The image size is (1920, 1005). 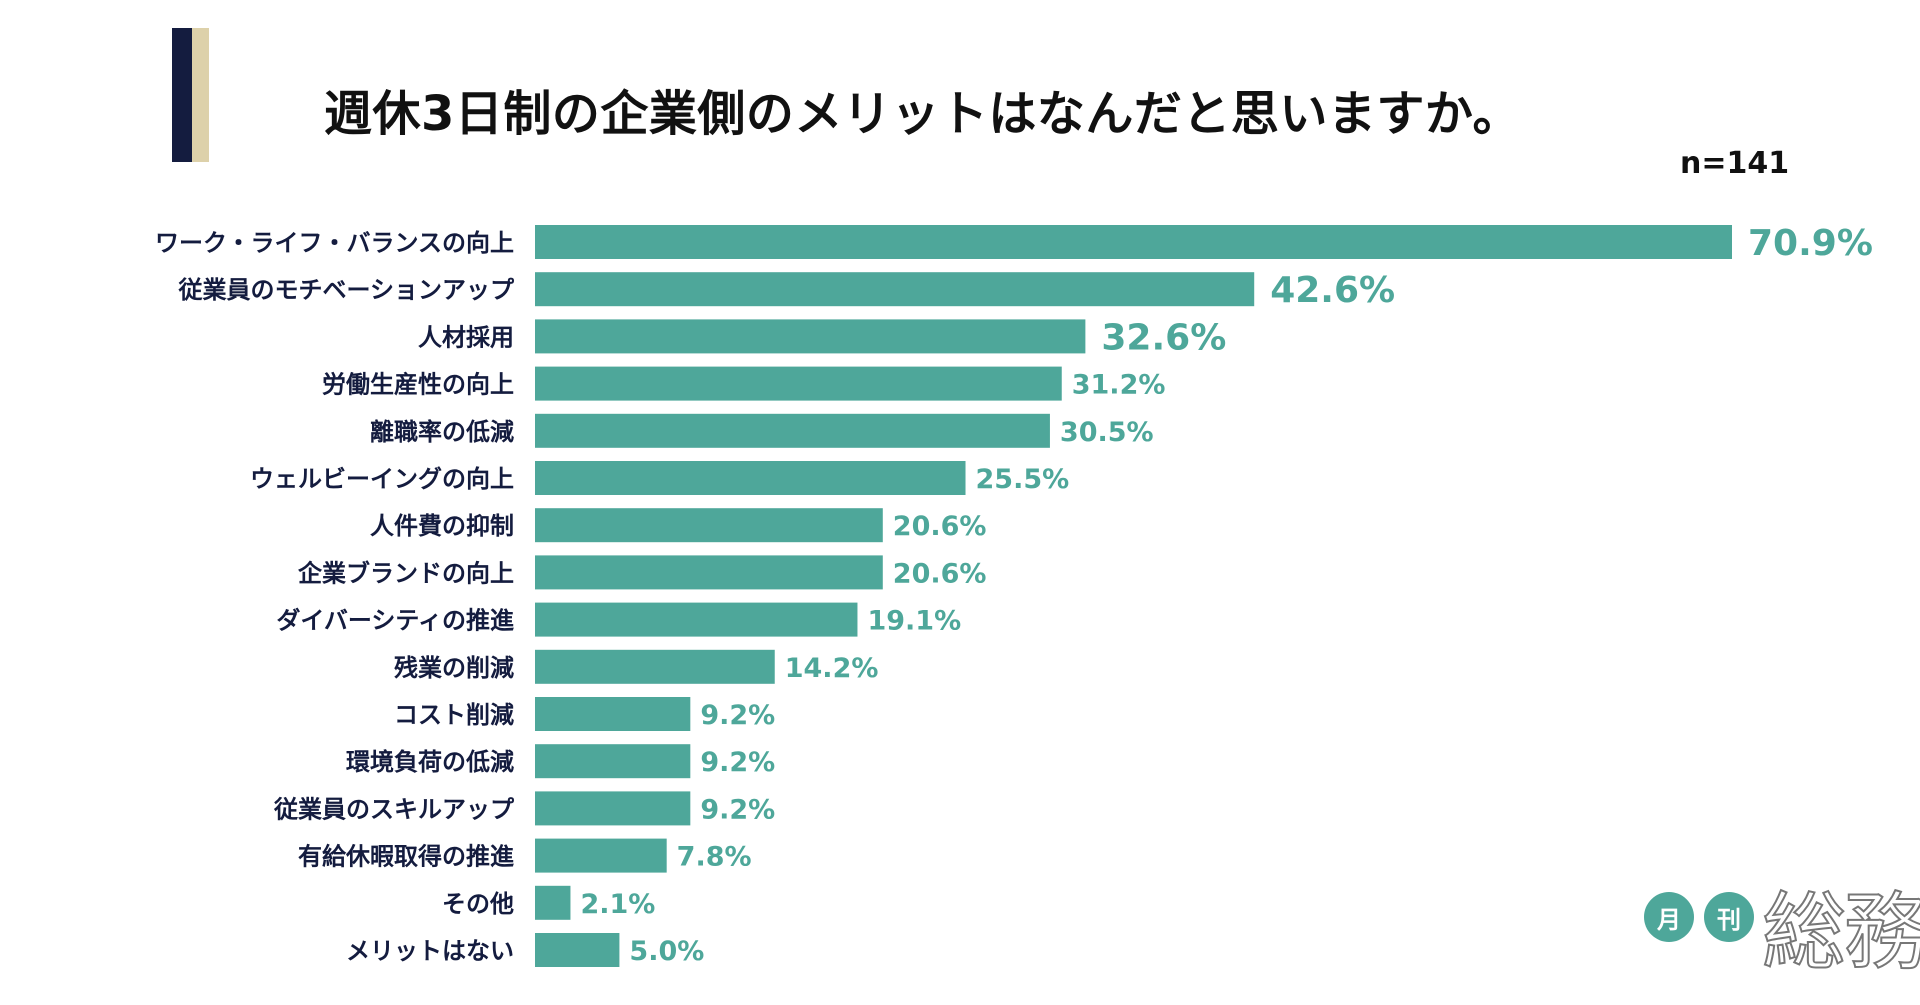 What do you see at coordinates (940, 573) in the screenshot?
I see `value-label-7: 20.6%` at bounding box center [940, 573].